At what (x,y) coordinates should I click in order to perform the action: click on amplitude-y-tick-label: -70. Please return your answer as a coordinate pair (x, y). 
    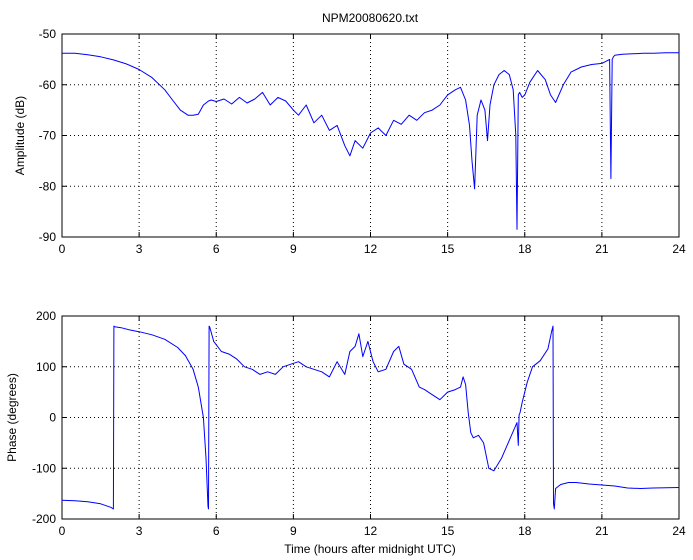
    Looking at the image, I should click on (48, 136).